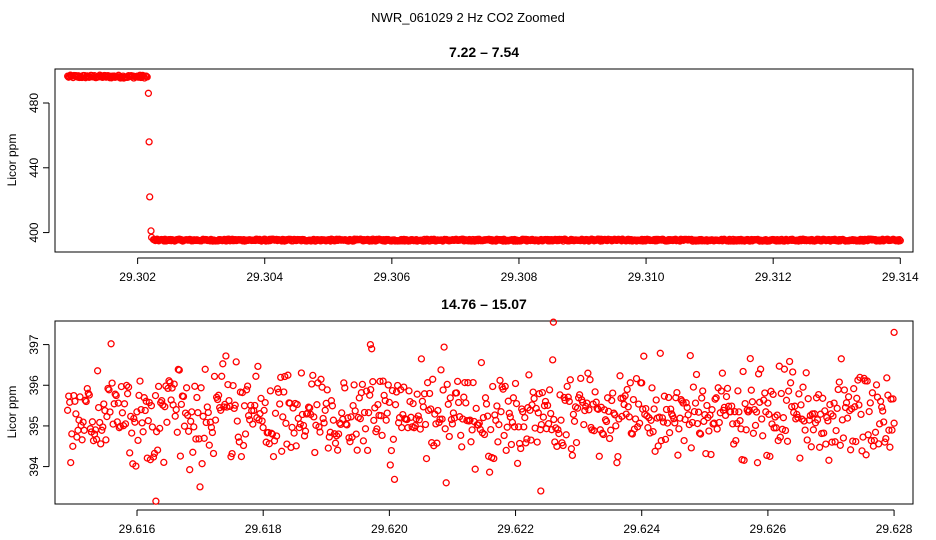 The height and width of the screenshot is (540, 936). I want to click on x-tick-label: 29.308, so click(519, 277).